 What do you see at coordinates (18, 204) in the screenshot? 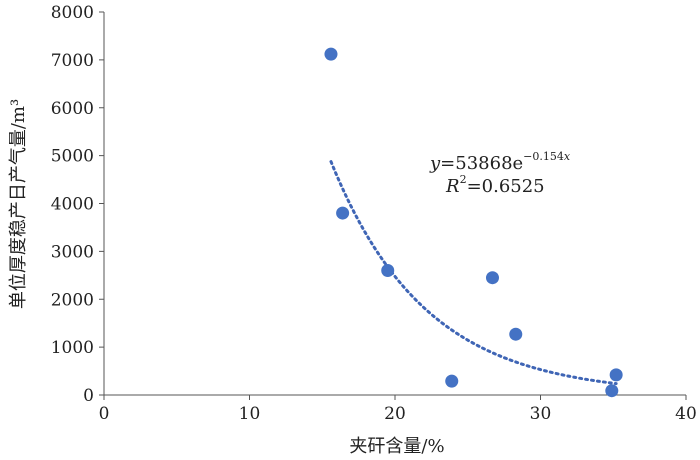
I see `y-axis-label: 单位厚度稳产日产气量/m³` at bounding box center [18, 204].